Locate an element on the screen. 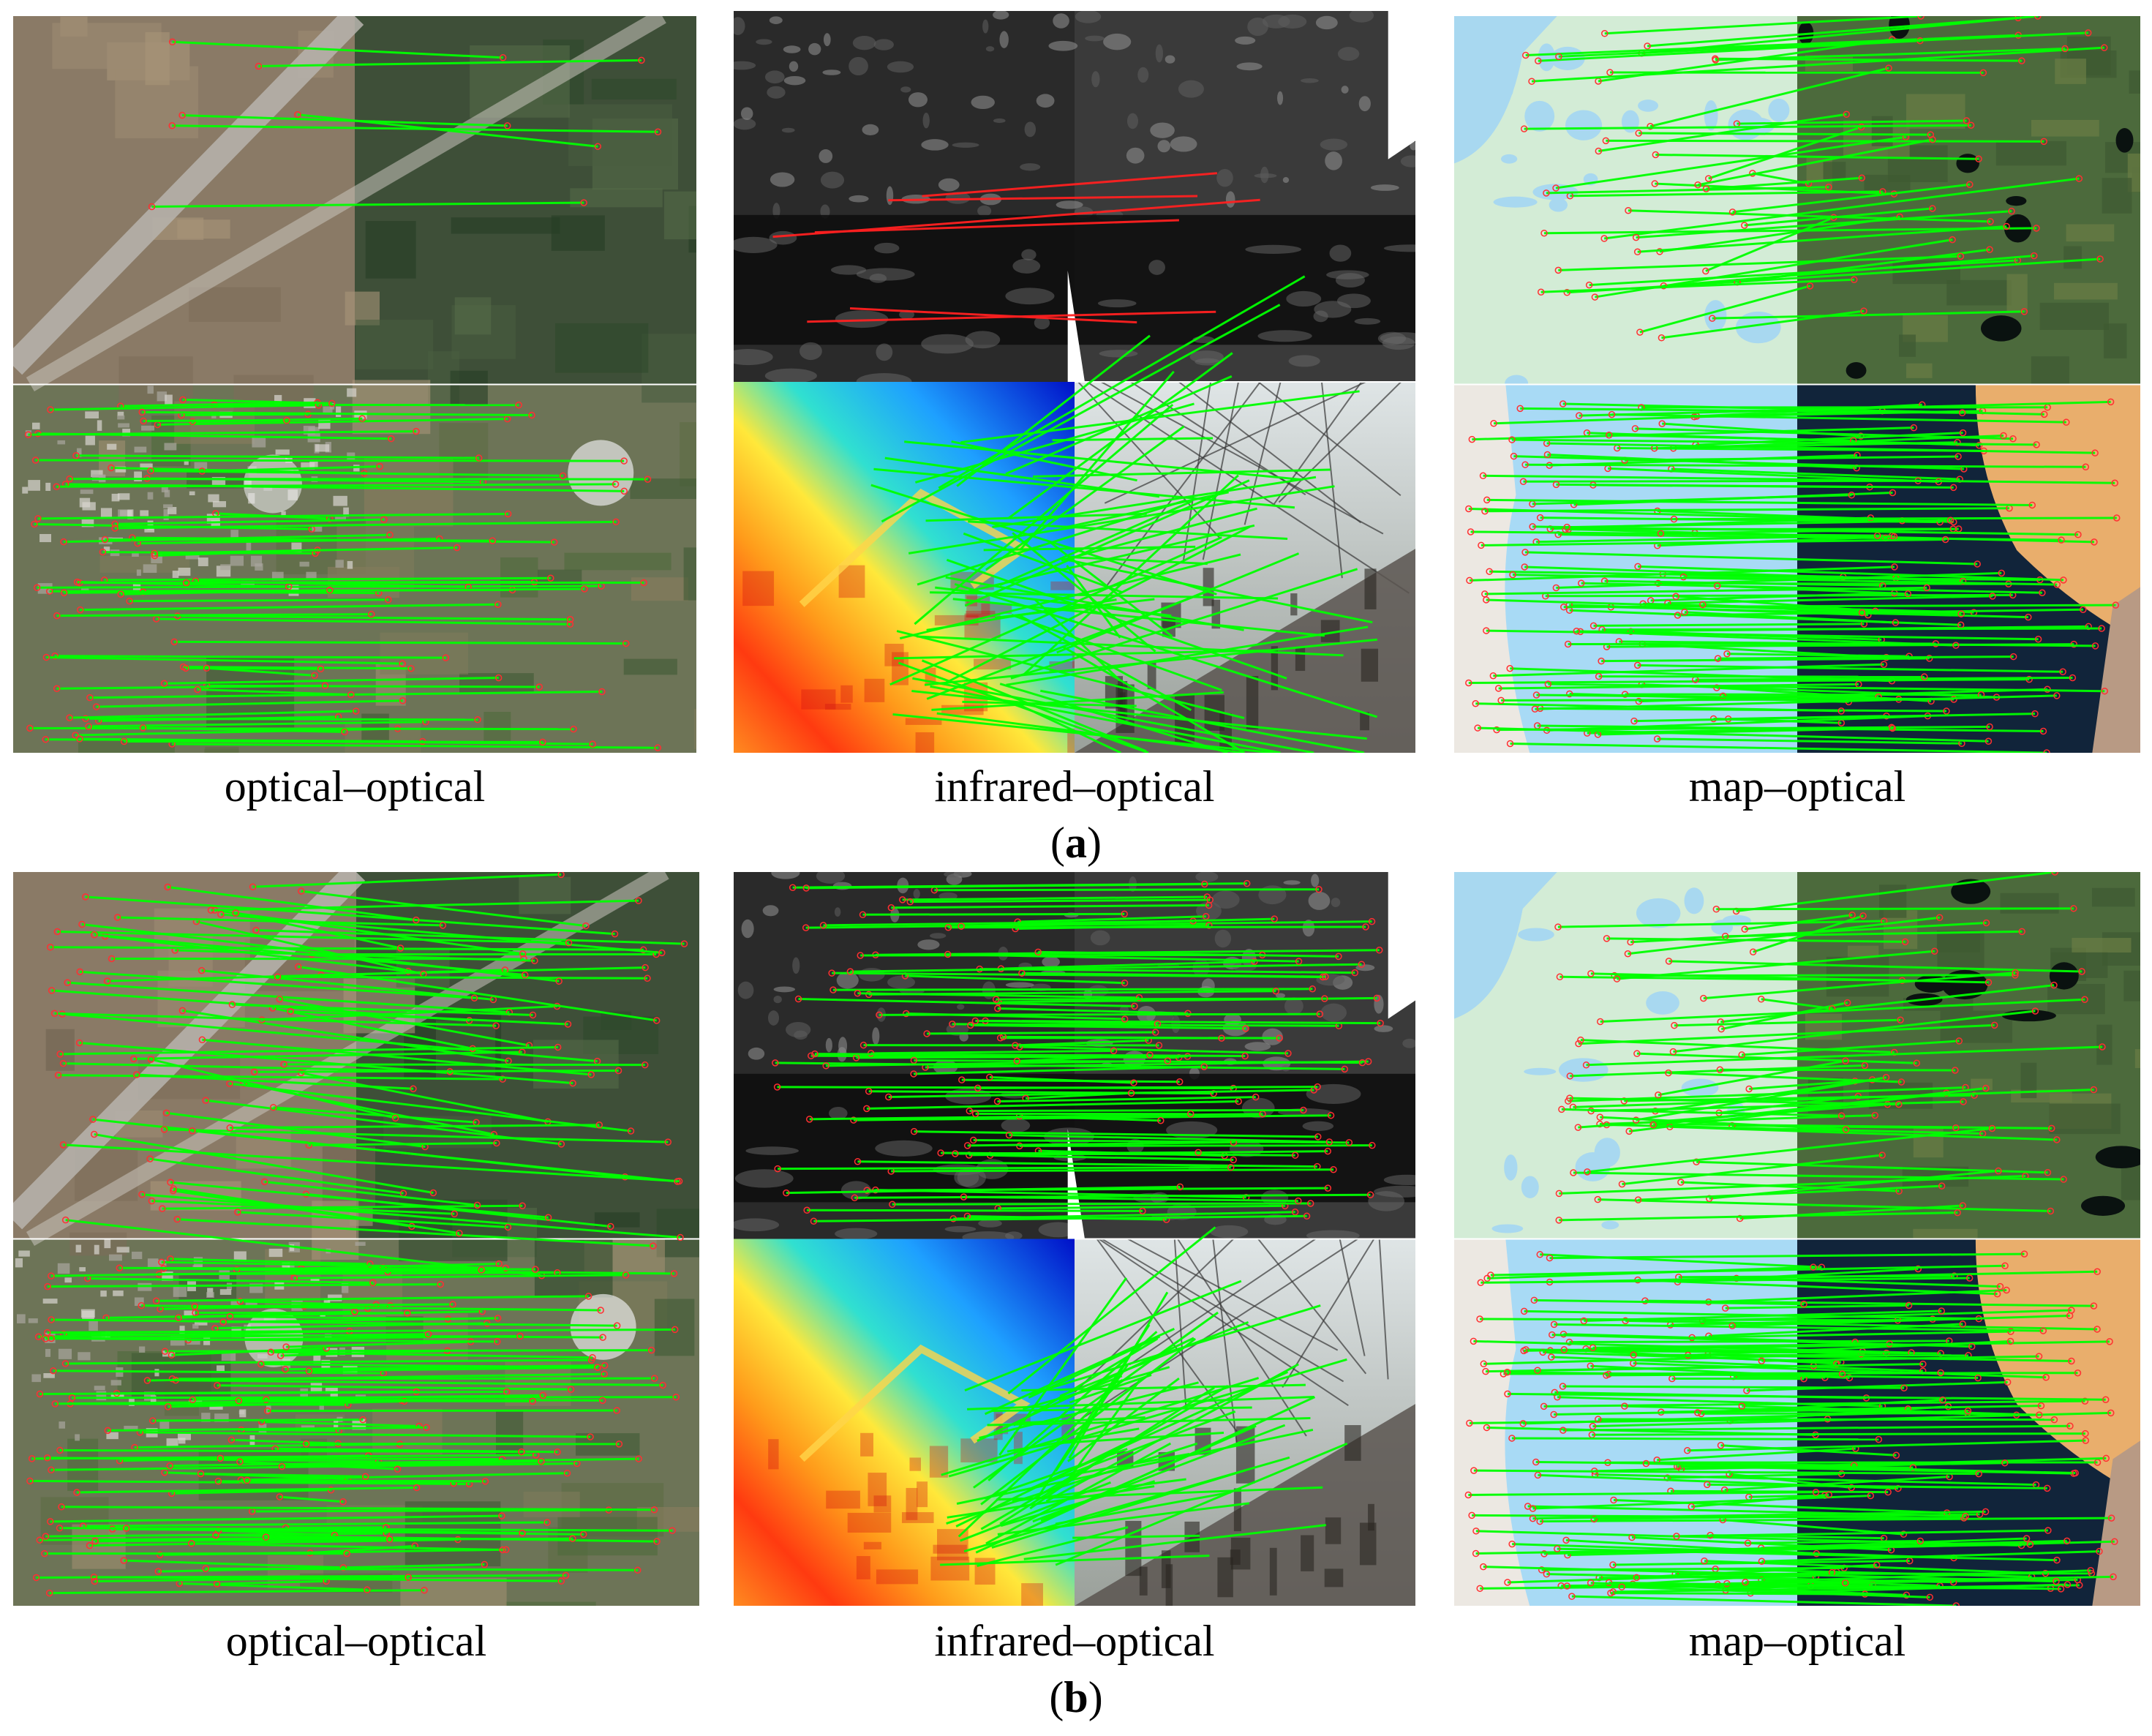 The image size is (2152, 1736). sublabel-a: (a) is located at coordinates (1076, 843).